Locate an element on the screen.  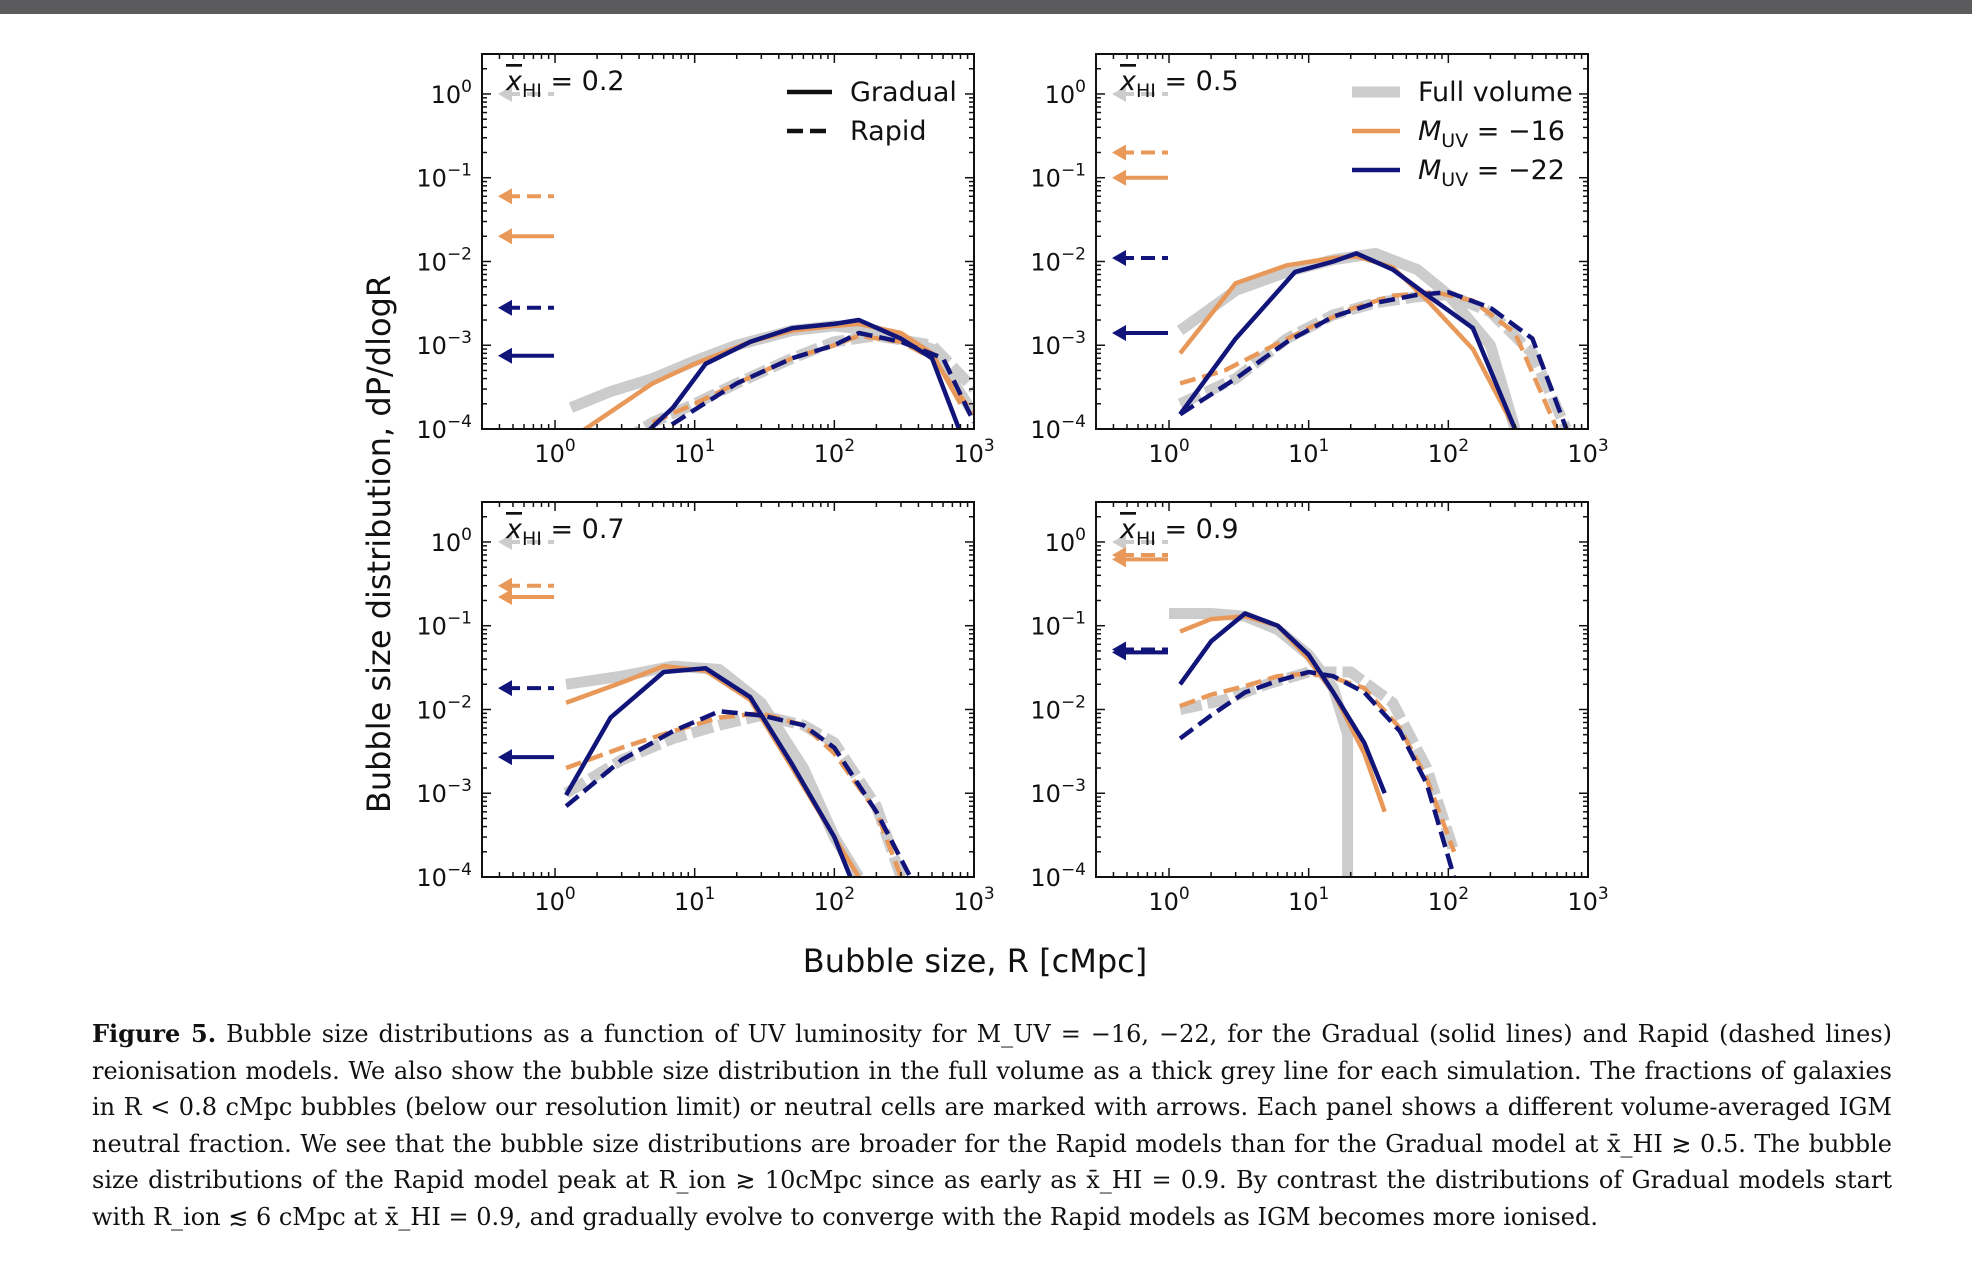
legend-label: Rapid is located at coordinates (888, 131).